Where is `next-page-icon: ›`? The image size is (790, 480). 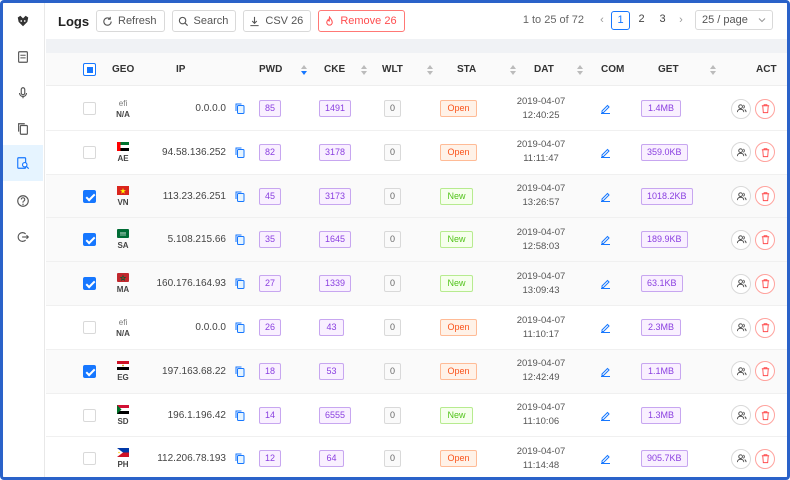 next-page-icon: › is located at coordinates (681, 20).